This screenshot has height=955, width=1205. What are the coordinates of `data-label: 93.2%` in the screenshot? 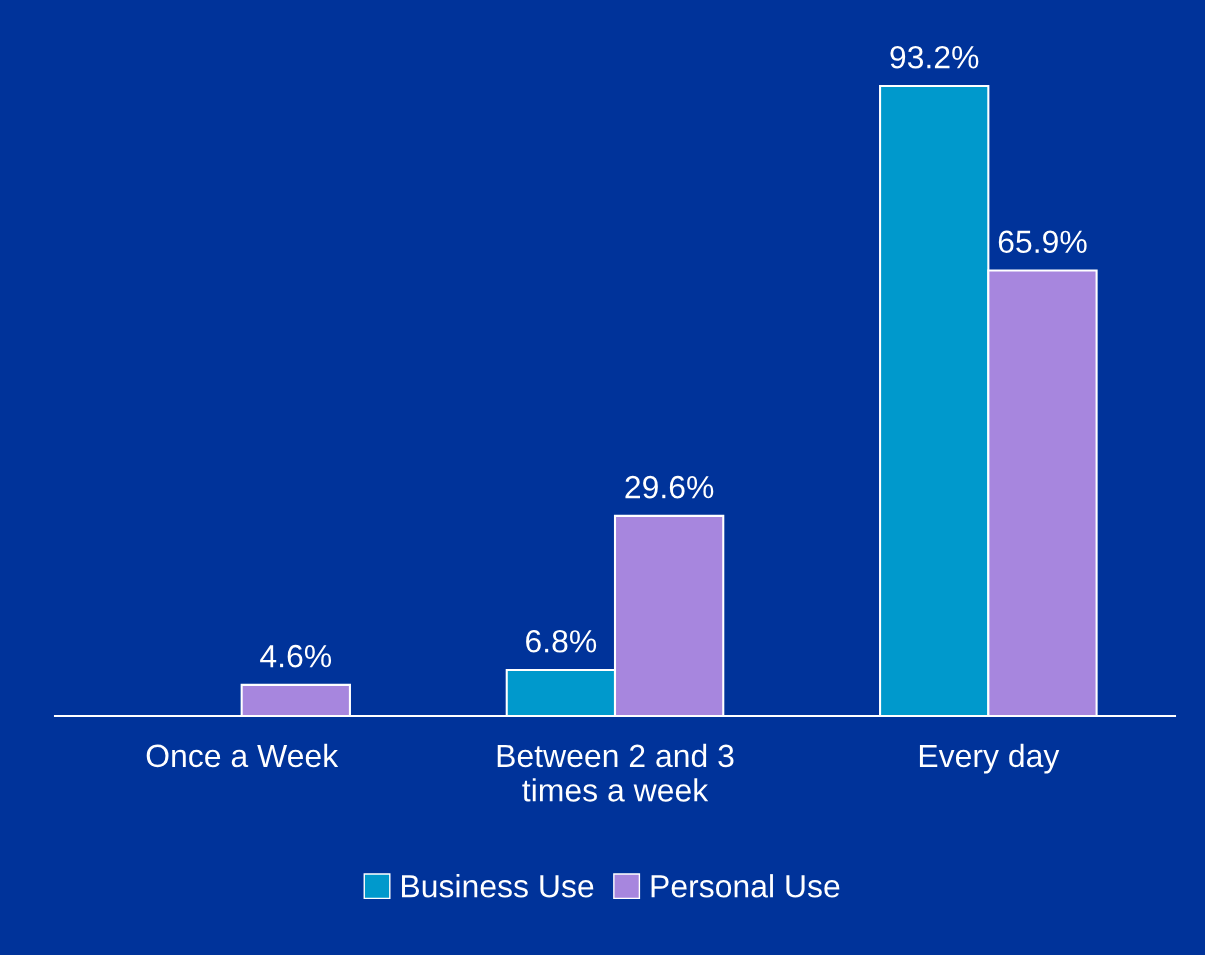 It's located at (934, 57).